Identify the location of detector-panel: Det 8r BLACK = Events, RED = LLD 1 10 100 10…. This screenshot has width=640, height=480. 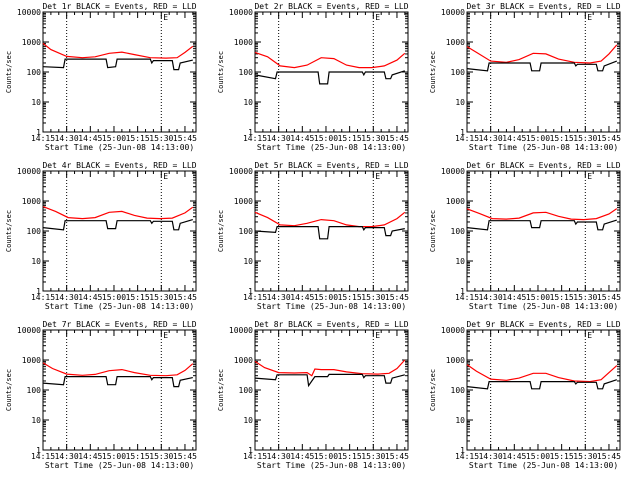
(313, 395).